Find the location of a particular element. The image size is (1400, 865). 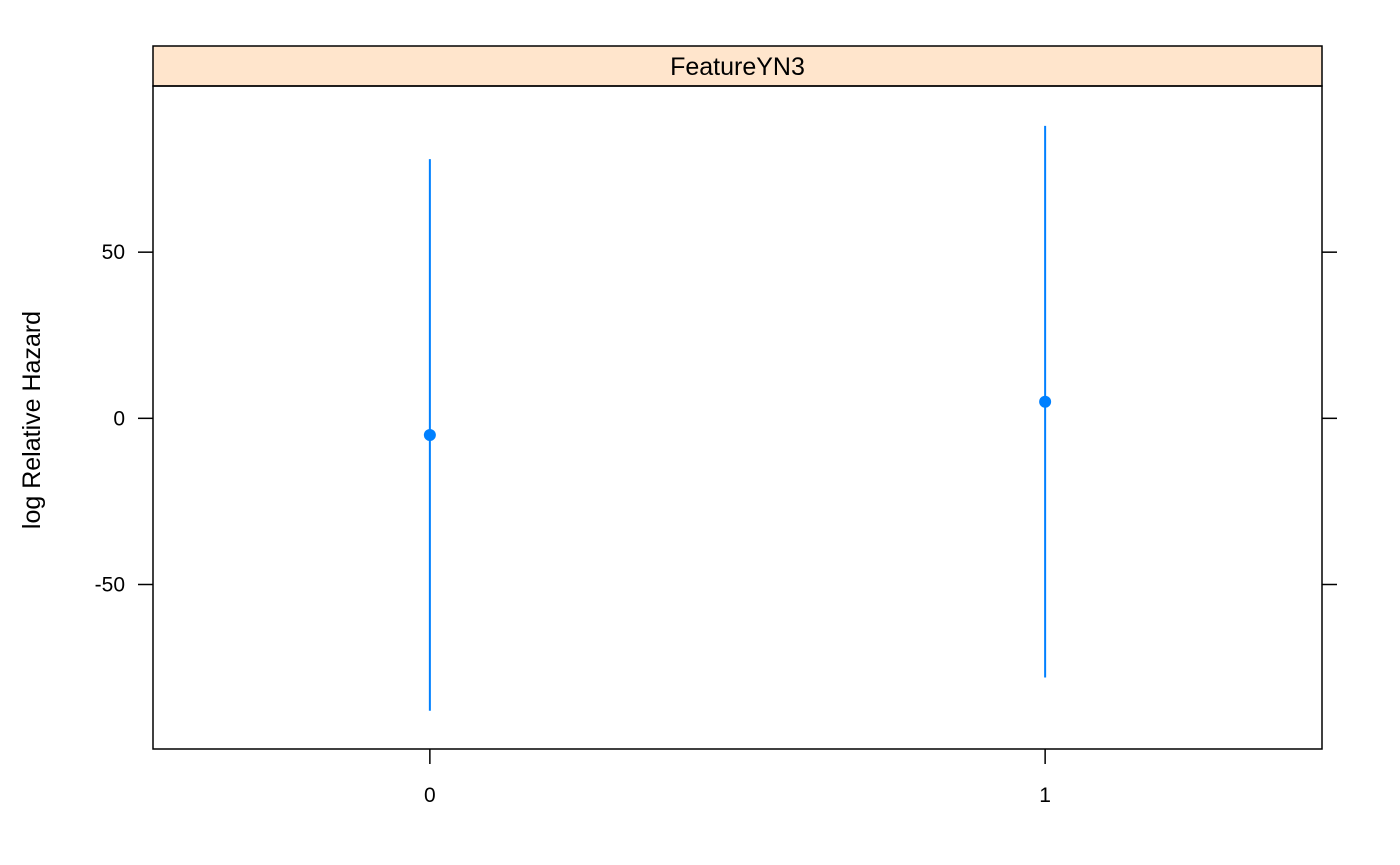

strip-background is located at coordinates (737, 66).